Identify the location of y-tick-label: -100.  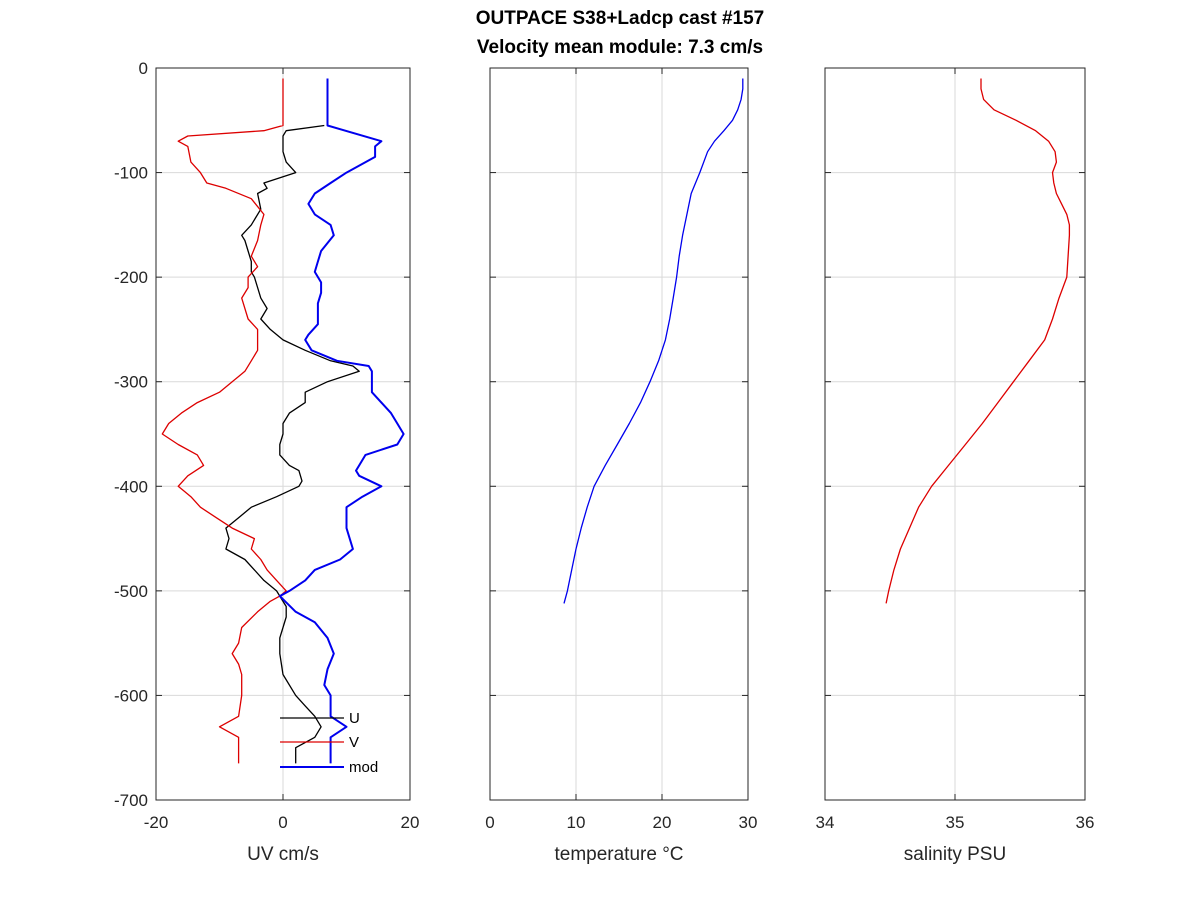
(131, 173).